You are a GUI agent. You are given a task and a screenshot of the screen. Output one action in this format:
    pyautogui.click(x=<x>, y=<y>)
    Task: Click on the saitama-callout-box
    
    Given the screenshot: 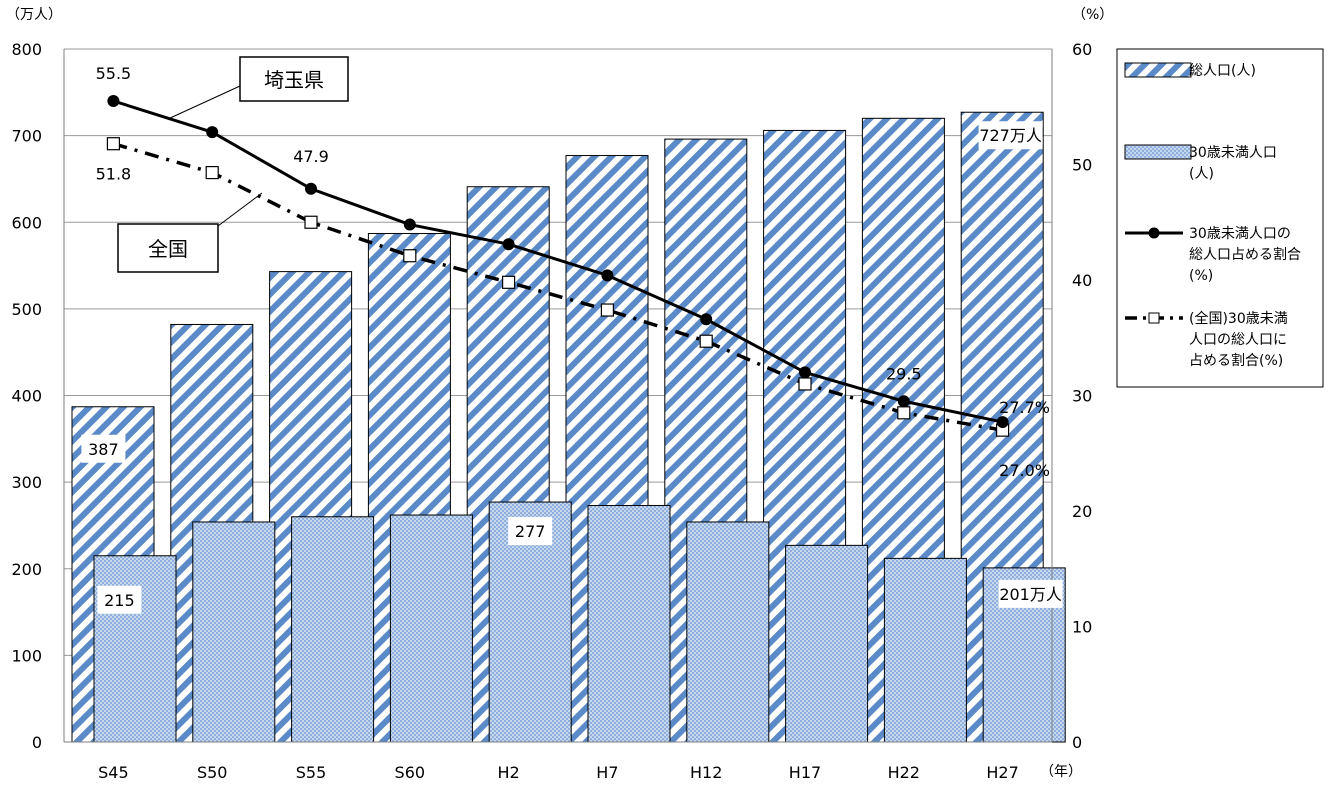 What is the action you would take?
    pyautogui.click(x=294, y=79)
    